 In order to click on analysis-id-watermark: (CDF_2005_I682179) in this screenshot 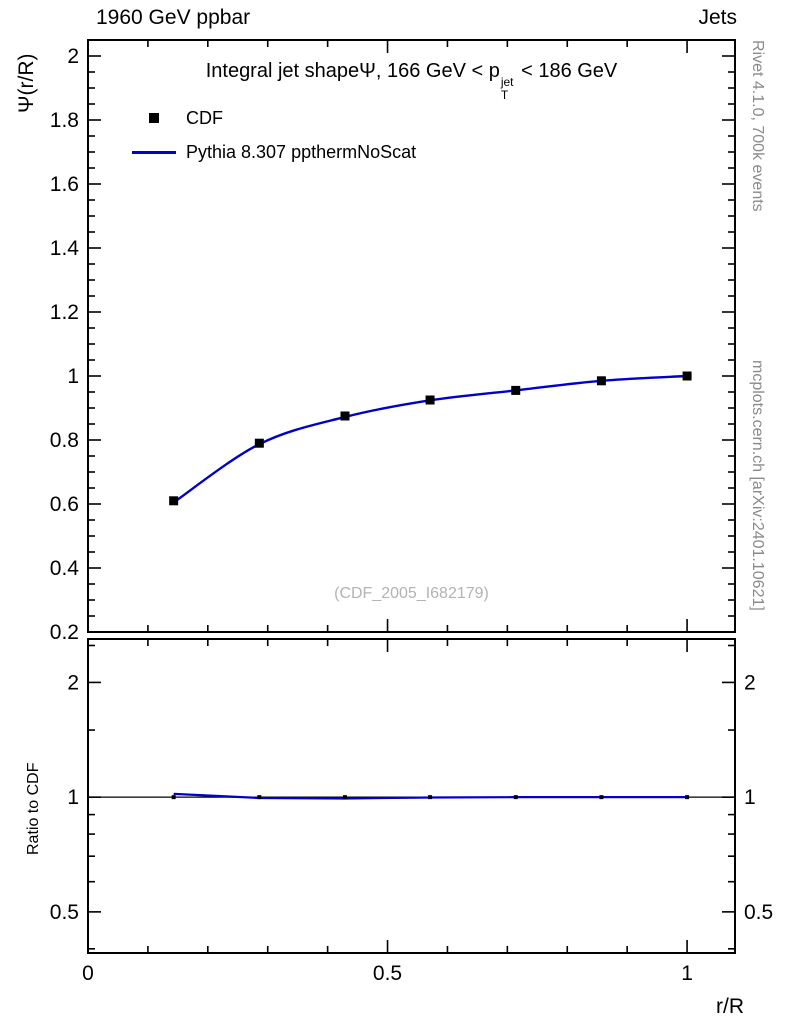, I will do `click(411, 593)`.